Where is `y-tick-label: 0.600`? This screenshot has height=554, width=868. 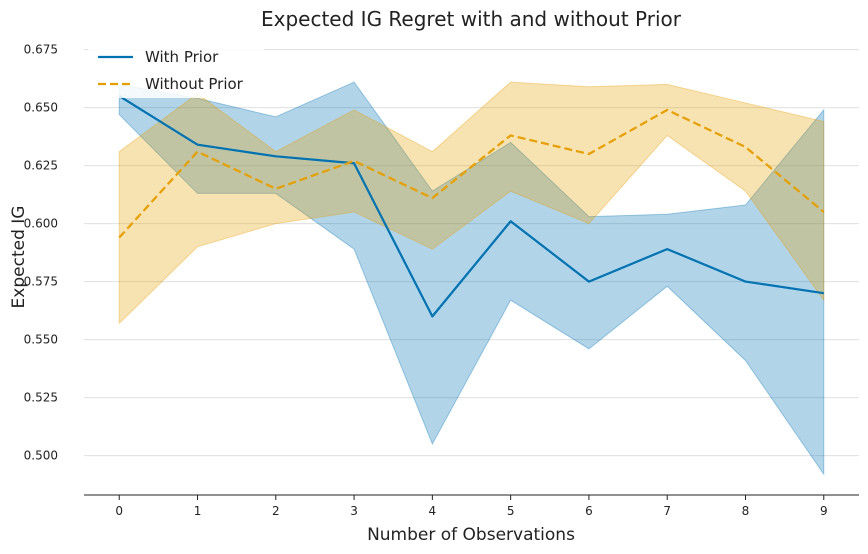
y-tick-label: 0.600 is located at coordinates (41, 224).